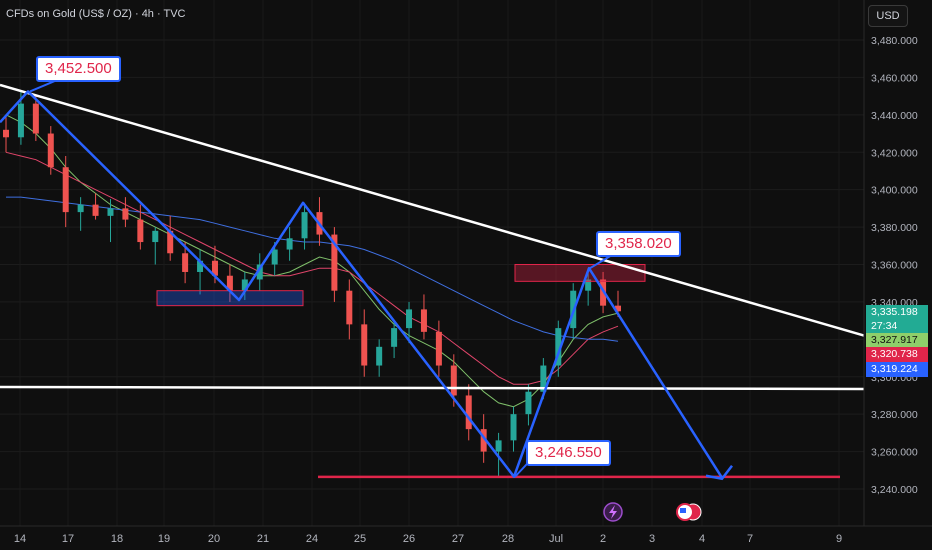  Describe the element at coordinates (263, 539) in the screenshot. I see `time-tick-label: 21` at that location.